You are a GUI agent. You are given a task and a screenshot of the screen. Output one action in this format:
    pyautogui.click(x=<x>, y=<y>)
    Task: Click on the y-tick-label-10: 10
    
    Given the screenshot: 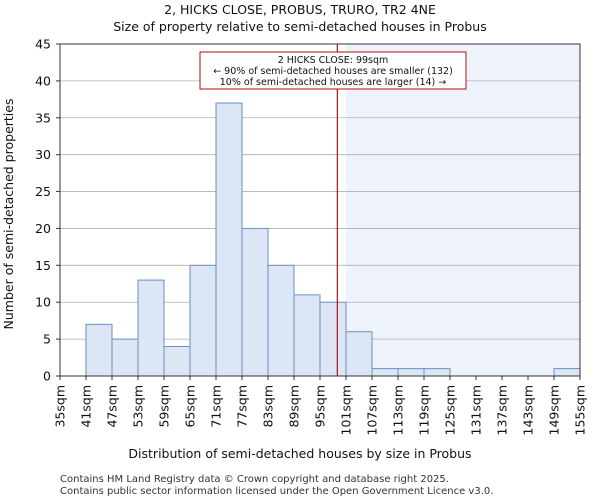 What is the action you would take?
    pyautogui.click(x=43, y=302)
    